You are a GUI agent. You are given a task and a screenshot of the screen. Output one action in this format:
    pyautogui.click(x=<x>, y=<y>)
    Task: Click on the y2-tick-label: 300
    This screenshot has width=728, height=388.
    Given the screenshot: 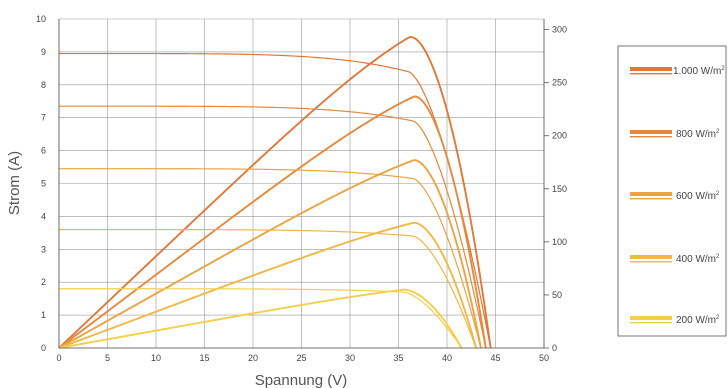 What is the action you would take?
    pyautogui.click(x=559, y=30)
    